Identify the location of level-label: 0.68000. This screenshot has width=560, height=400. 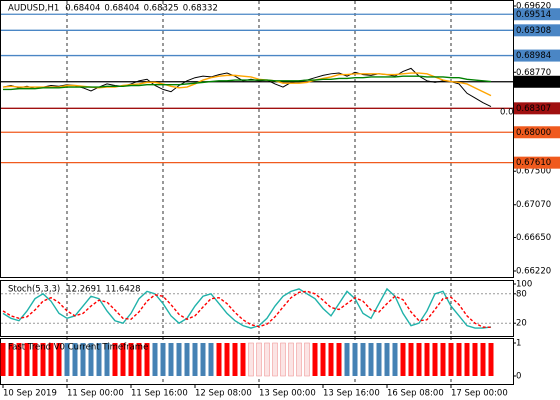
(533, 133).